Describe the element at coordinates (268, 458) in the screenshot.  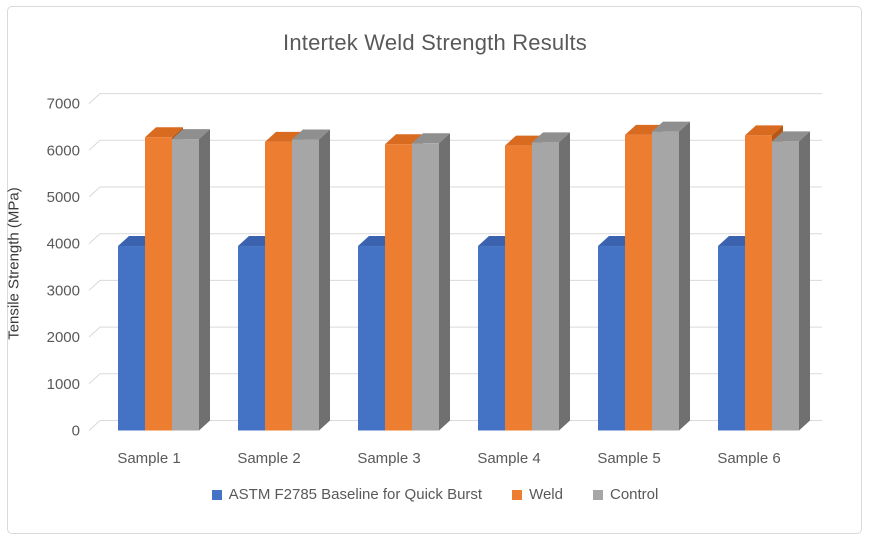
I see `x-category-label: Sample 2` at that location.